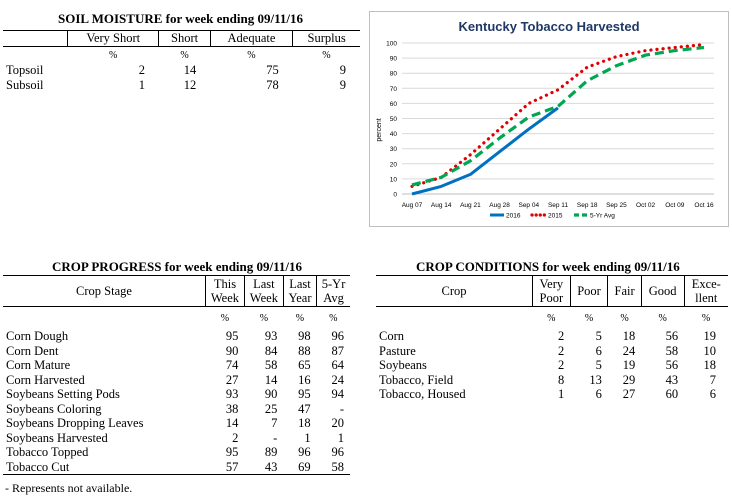  I want to click on row-label: Tobacco Cut, so click(38, 466).